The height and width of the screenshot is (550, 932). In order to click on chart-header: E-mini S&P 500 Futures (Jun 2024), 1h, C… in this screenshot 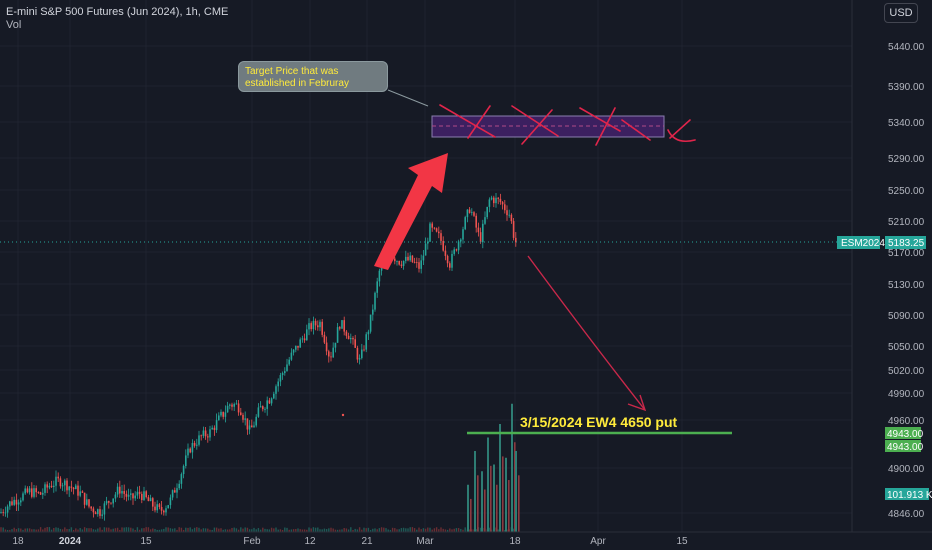, I will do `click(117, 19)`.